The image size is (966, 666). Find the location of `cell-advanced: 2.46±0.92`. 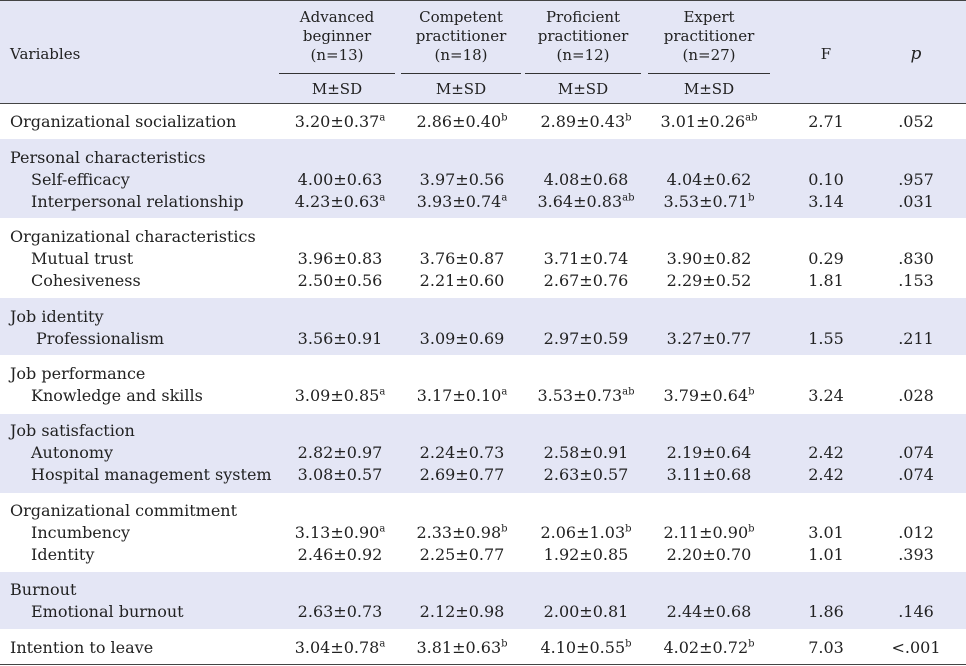

cell-advanced: 2.46±0.92 is located at coordinates (340, 554).